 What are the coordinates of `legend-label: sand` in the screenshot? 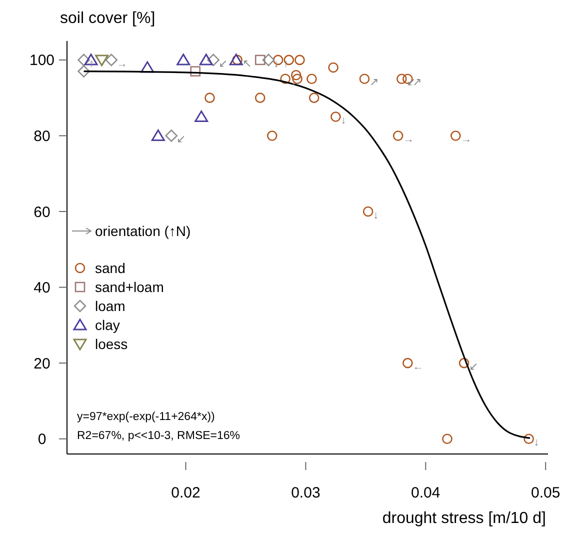 It's located at (110, 268).